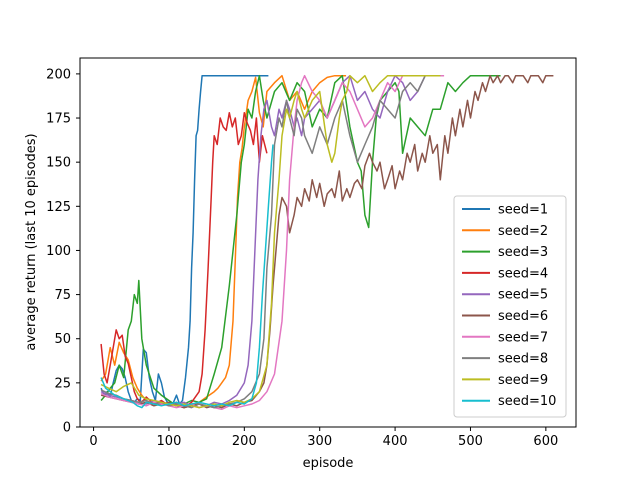 Image resolution: width=640 pixels, height=480 pixels. What do you see at coordinates (62, 295) in the screenshot?
I see `y-tick-label: 75` at bounding box center [62, 295].